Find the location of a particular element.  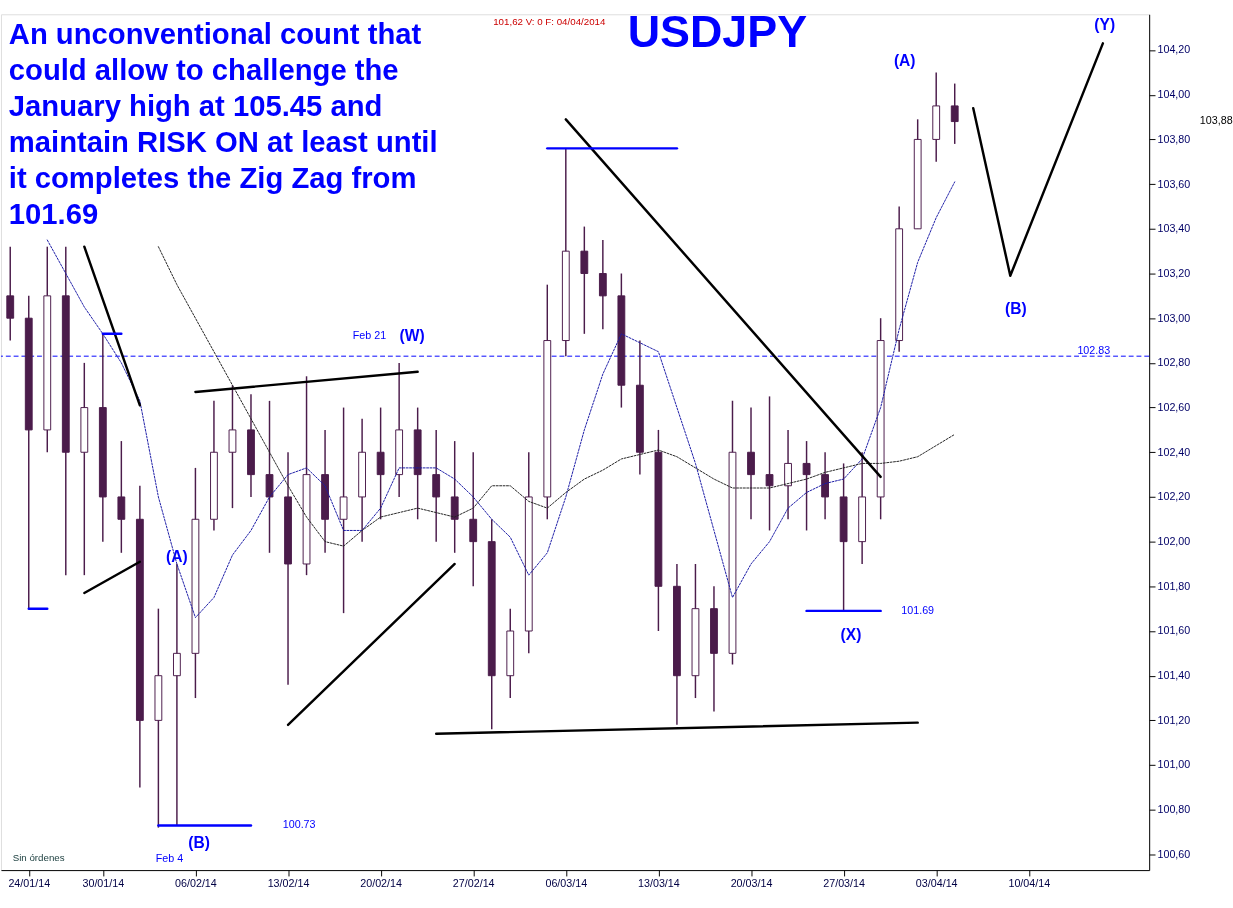

y-tick-label: 103,20 is located at coordinates (1174, 272).